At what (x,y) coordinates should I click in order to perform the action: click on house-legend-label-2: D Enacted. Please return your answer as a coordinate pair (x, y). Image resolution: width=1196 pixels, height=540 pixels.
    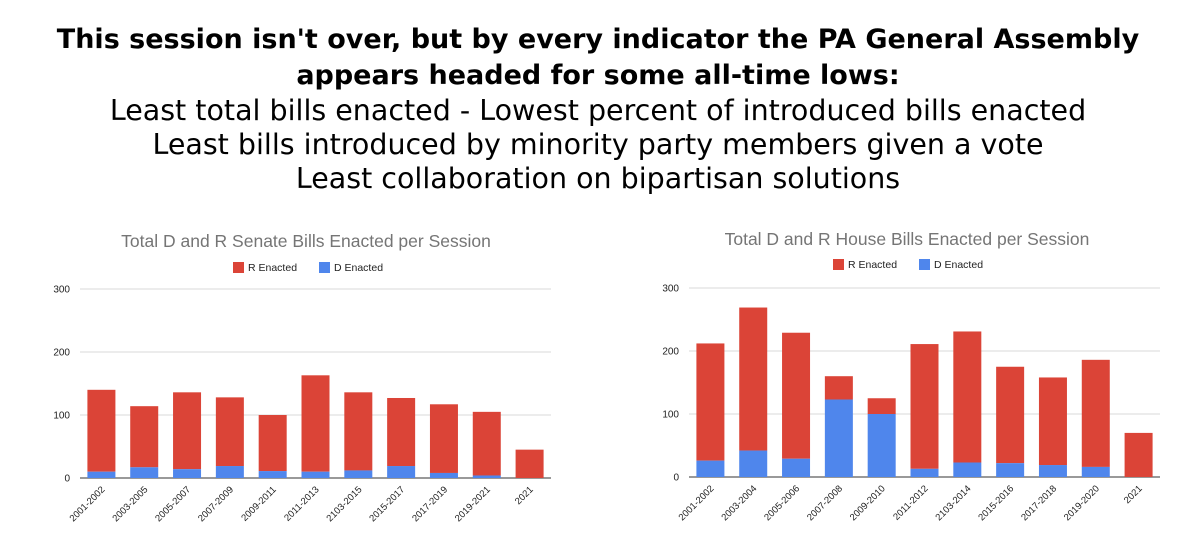
    Looking at the image, I should click on (958, 265).